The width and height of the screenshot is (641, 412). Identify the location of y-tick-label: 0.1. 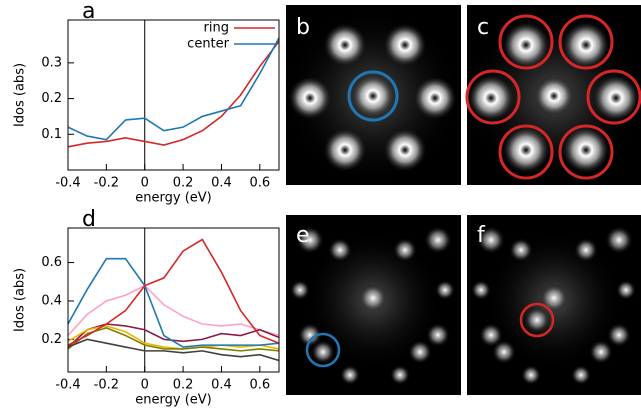
(51, 134).